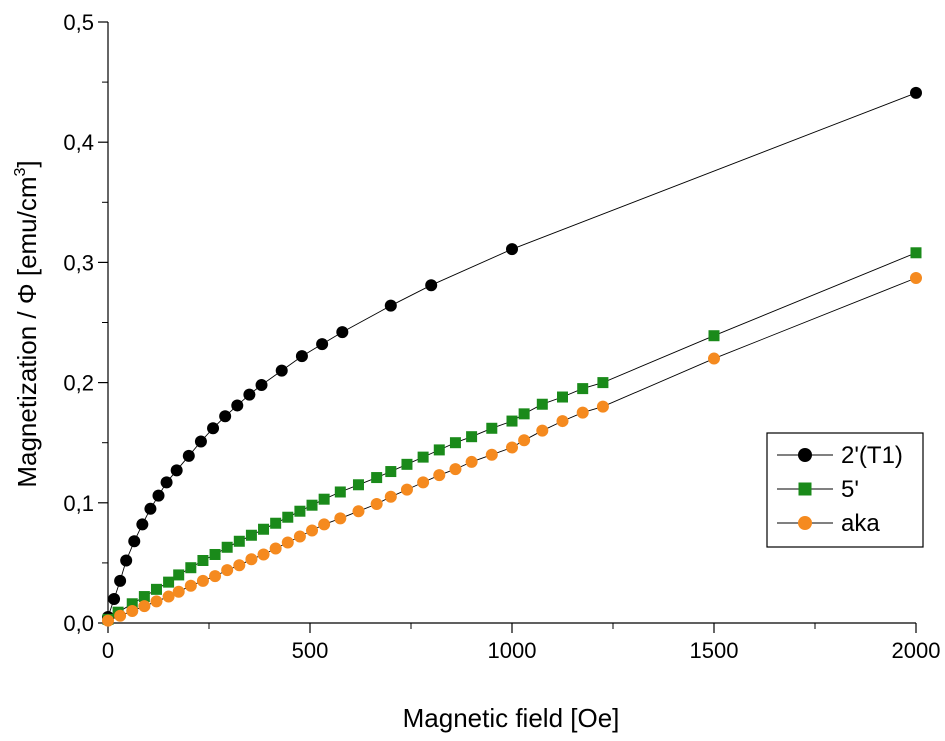 Image resolution: width=945 pixels, height=741 pixels. I want to click on x-tick-label: 1000, so click(512, 650).